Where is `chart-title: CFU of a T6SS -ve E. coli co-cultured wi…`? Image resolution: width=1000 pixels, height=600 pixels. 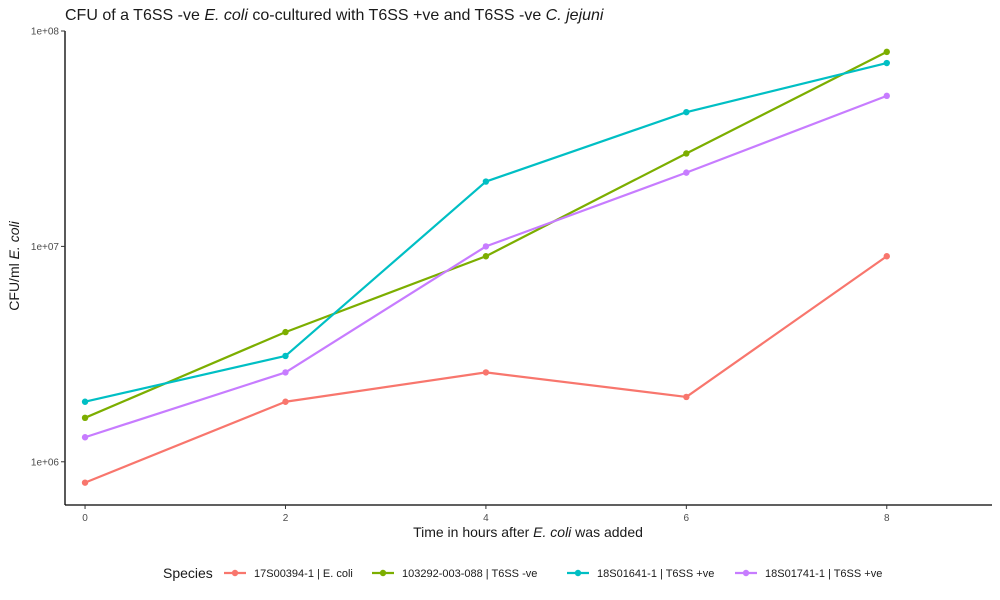
chart-title: CFU of a T6SS -ve E. coli co-cultured wi… is located at coordinates (334, 15).